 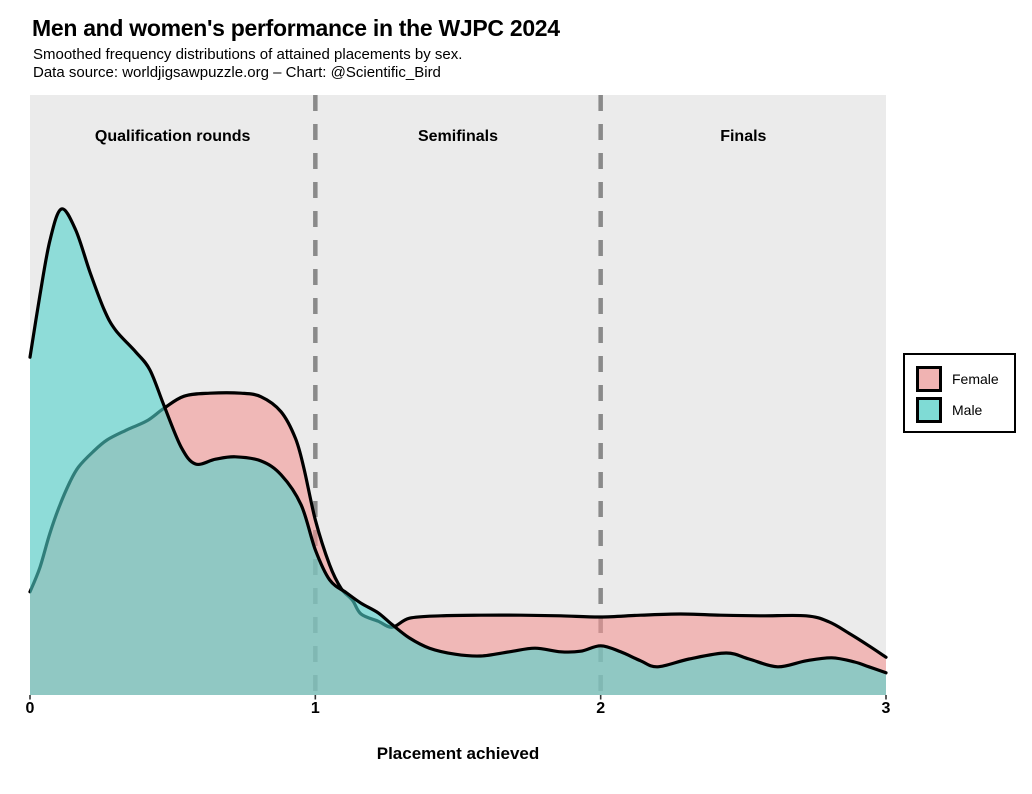 What do you see at coordinates (601, 708) in the screenshot?
I see `x-tick-label-2: 2` at bounding box center [601, 708].